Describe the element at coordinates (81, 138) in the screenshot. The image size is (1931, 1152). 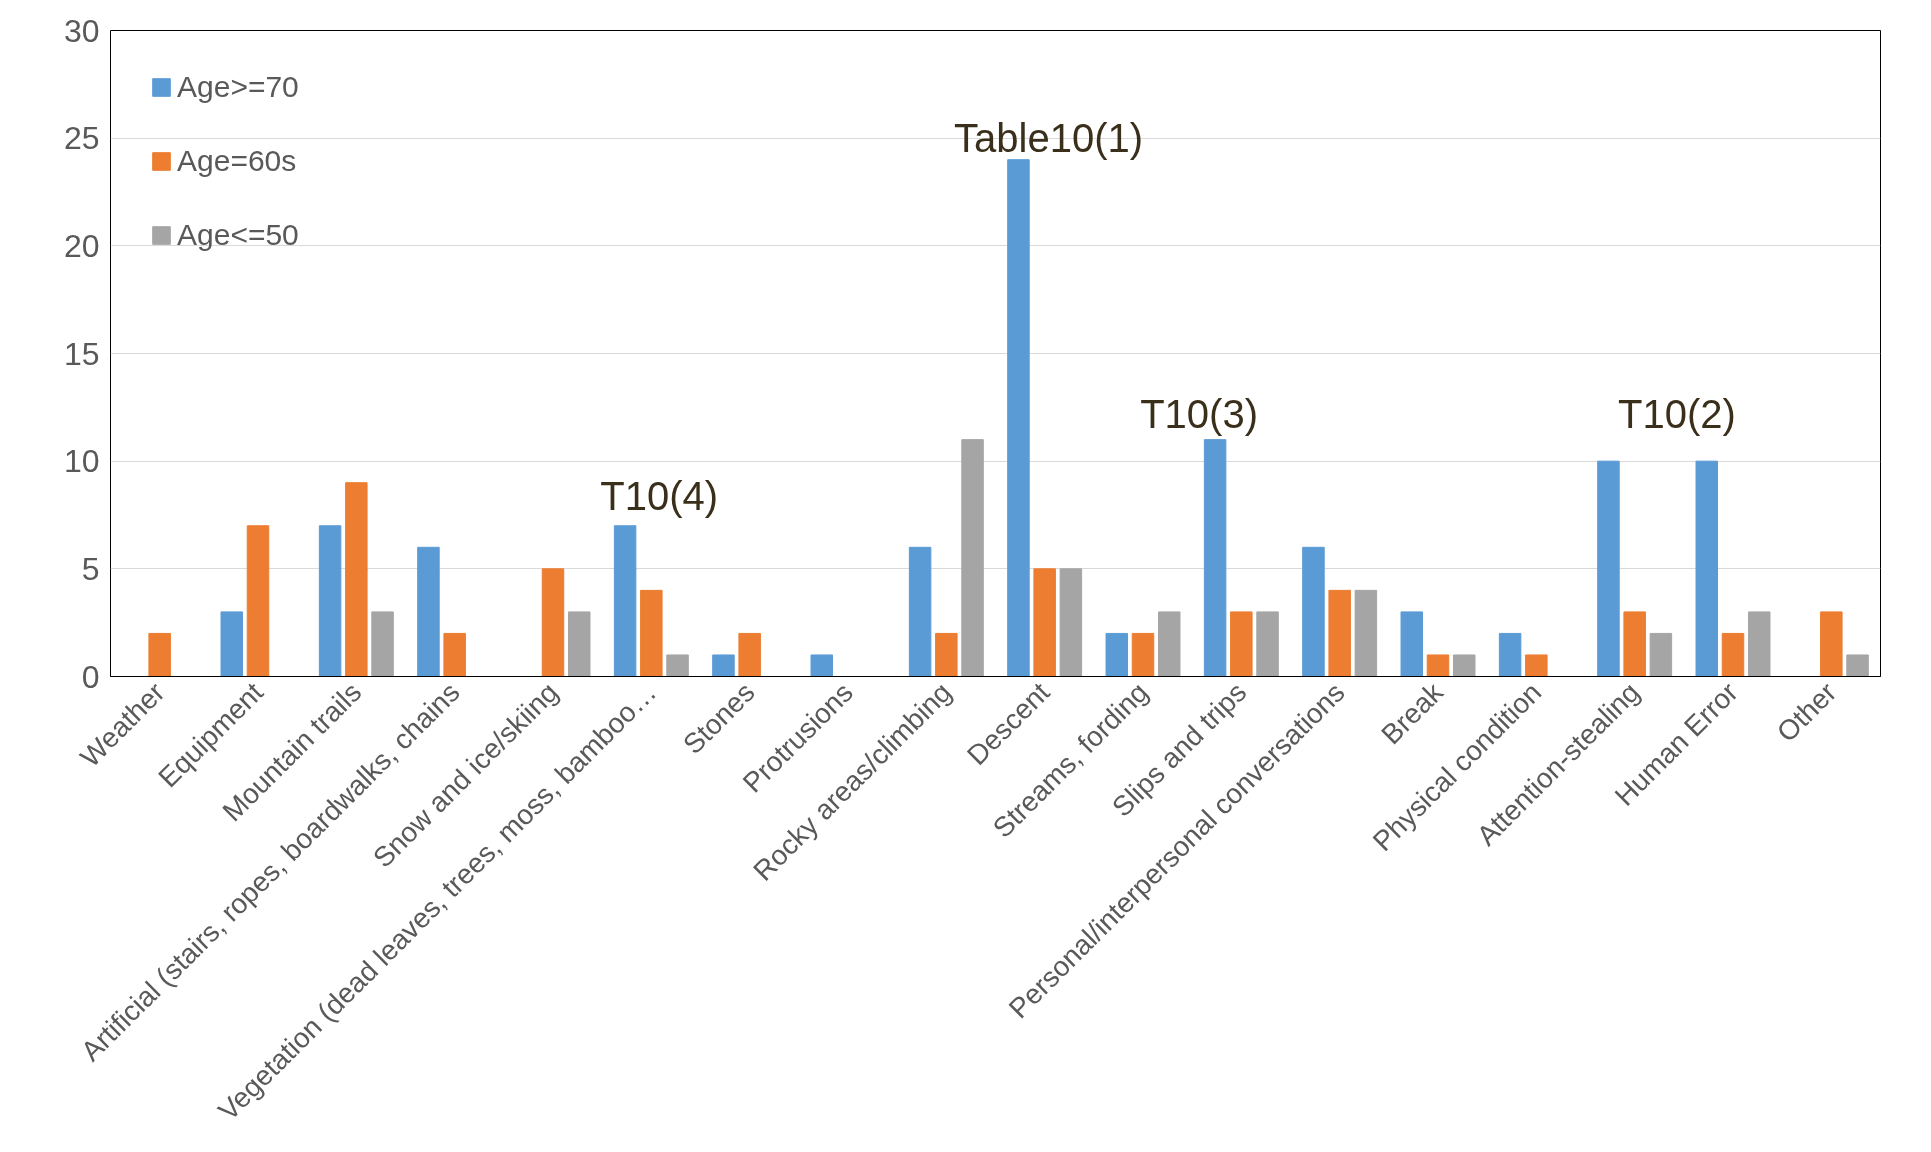
I see `y-tick-label: 25` at that location.